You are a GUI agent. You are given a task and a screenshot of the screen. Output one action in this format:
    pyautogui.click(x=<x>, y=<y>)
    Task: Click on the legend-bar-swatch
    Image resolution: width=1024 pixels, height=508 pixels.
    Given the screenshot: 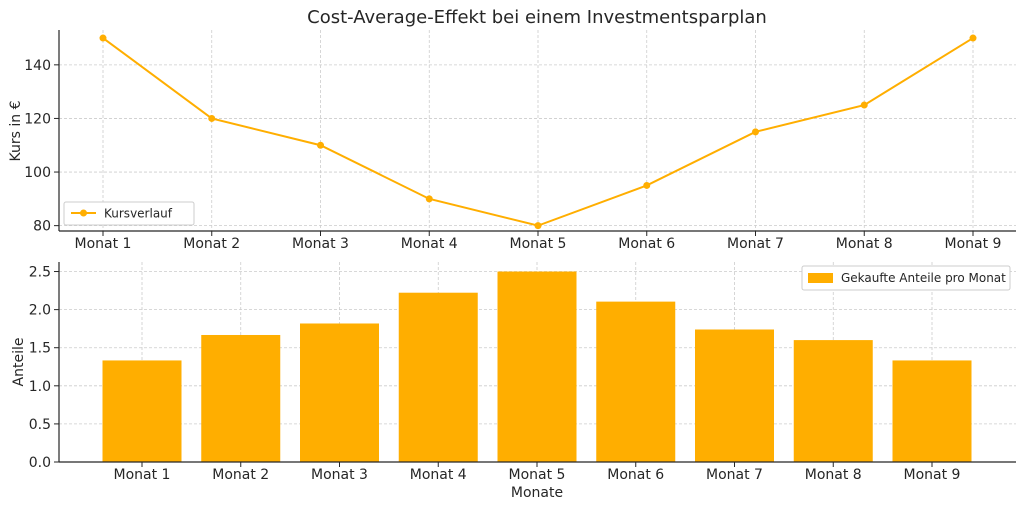 What is the action you would take?
    pyautogui.click(x=820, y=278)
    